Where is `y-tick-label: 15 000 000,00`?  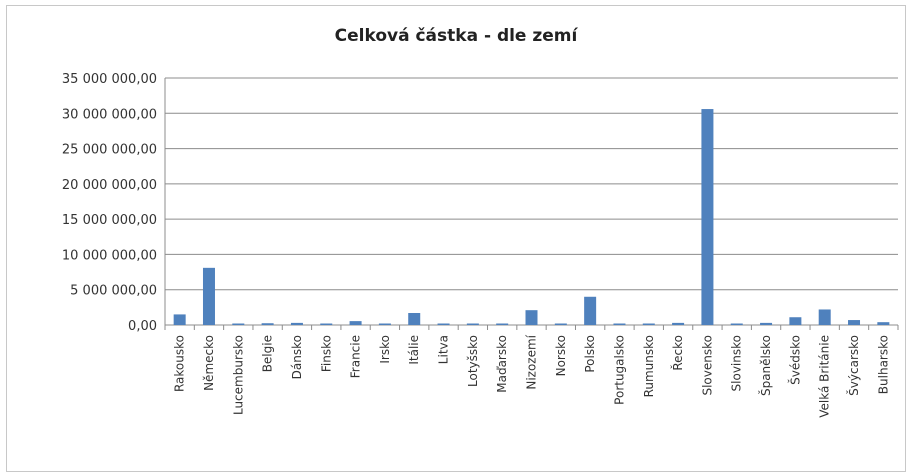
y-tick-label: 15 000 000,00 is located at coordinates (109, 220).